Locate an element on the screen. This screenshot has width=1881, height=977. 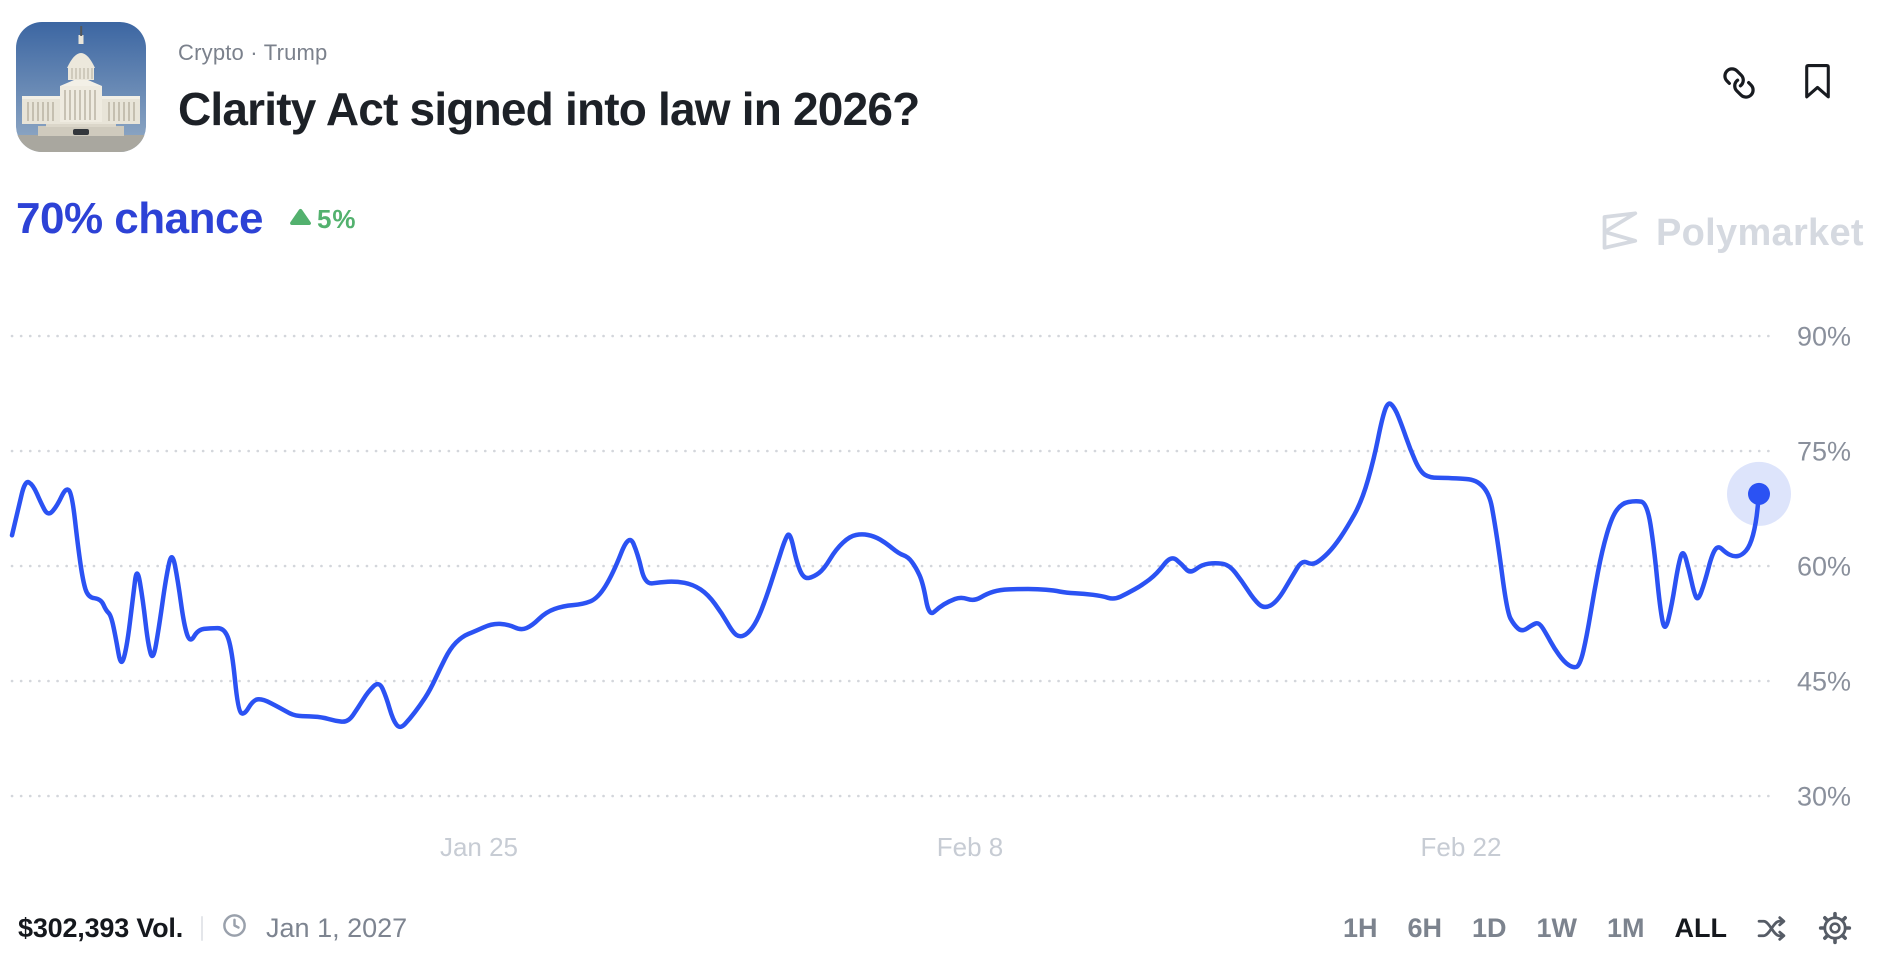
volume-label: $302,393 Vol. is located at coordinates (101, 927).